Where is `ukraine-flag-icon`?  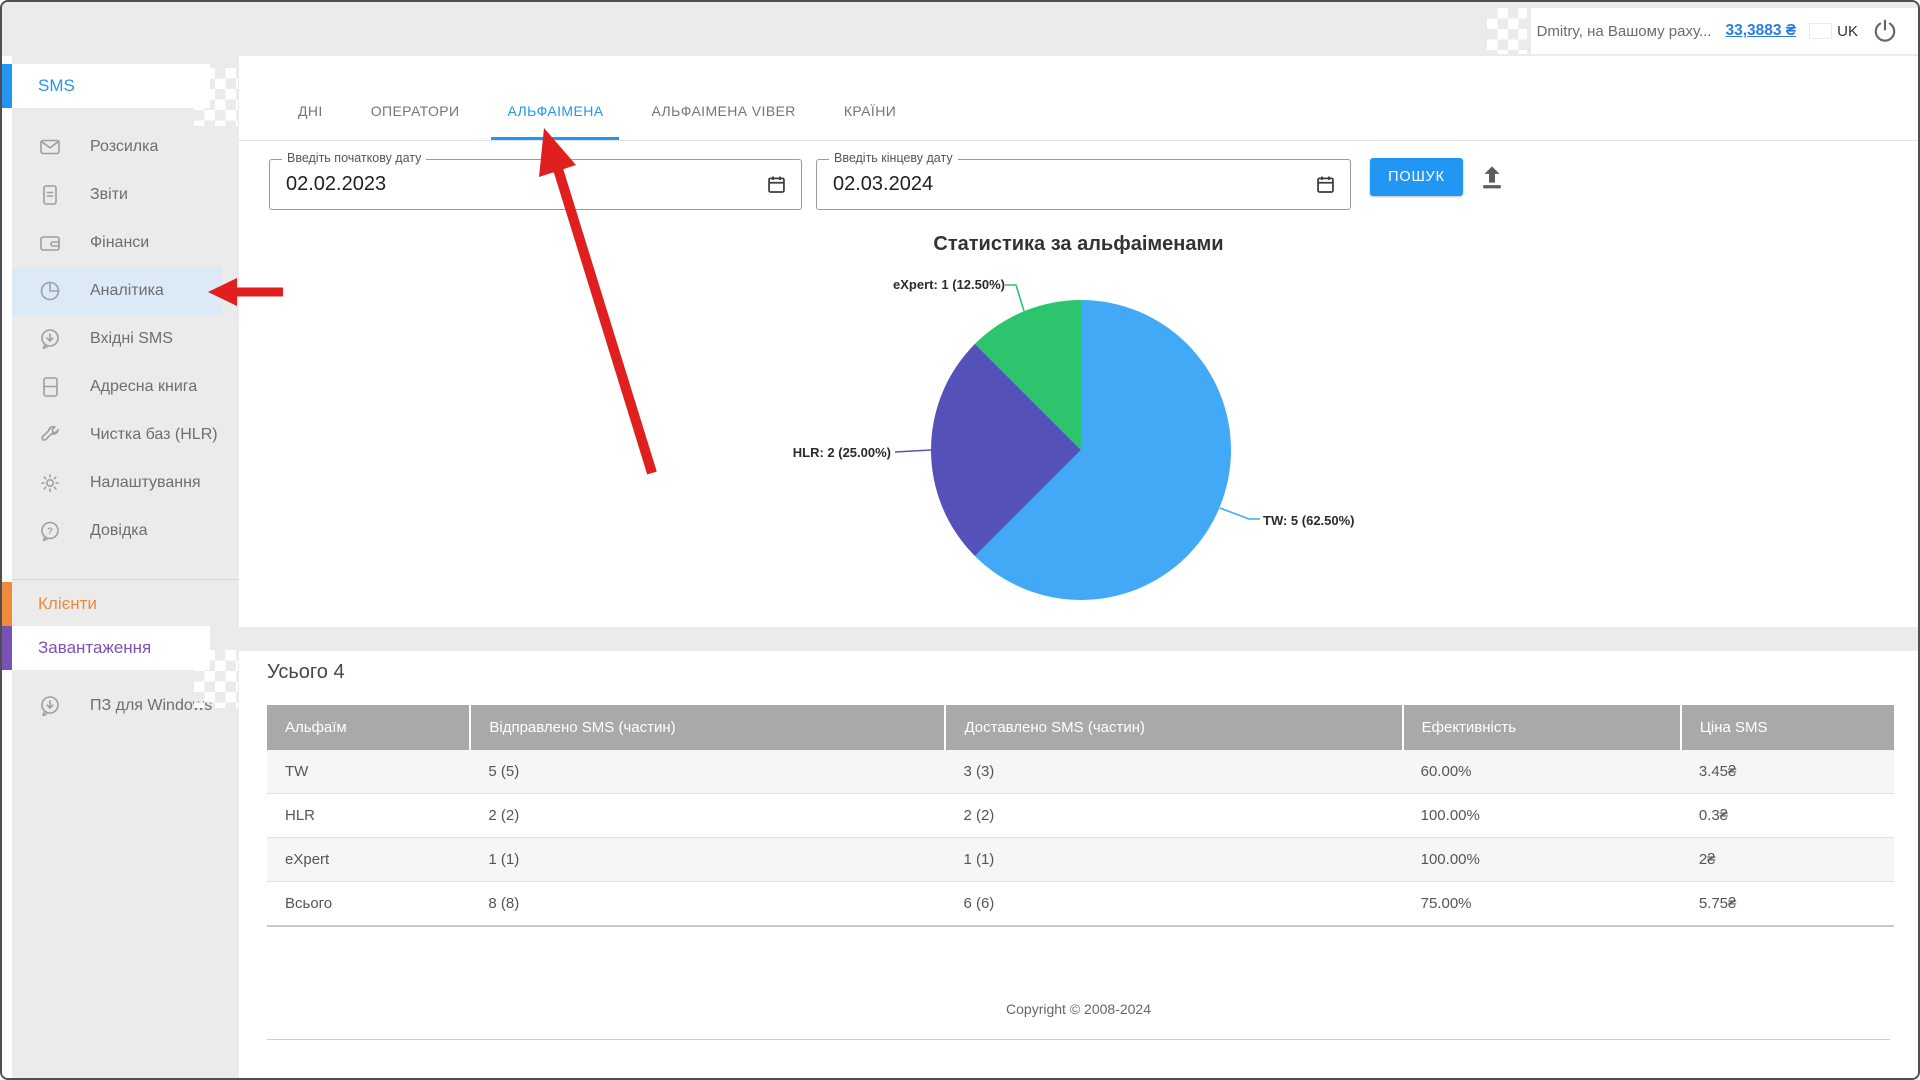
ukraine-flag-icon is located at coordinates (1820, 31).